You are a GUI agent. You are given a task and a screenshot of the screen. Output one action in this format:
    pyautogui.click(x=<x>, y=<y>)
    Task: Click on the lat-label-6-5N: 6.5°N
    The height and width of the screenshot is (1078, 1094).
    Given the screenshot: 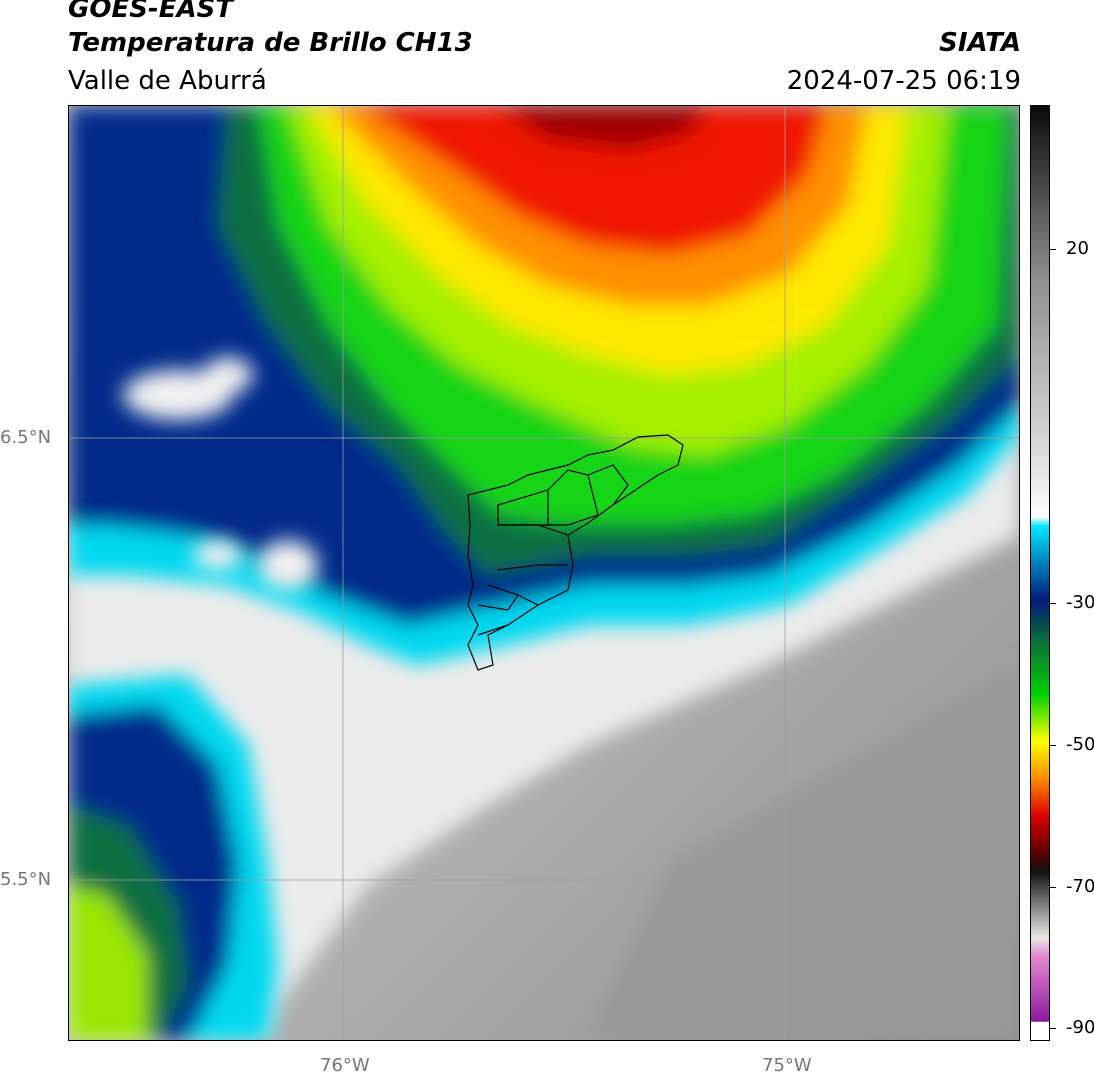 What is the action you would take?
    pyautogui.click(x=26, y=437)
    